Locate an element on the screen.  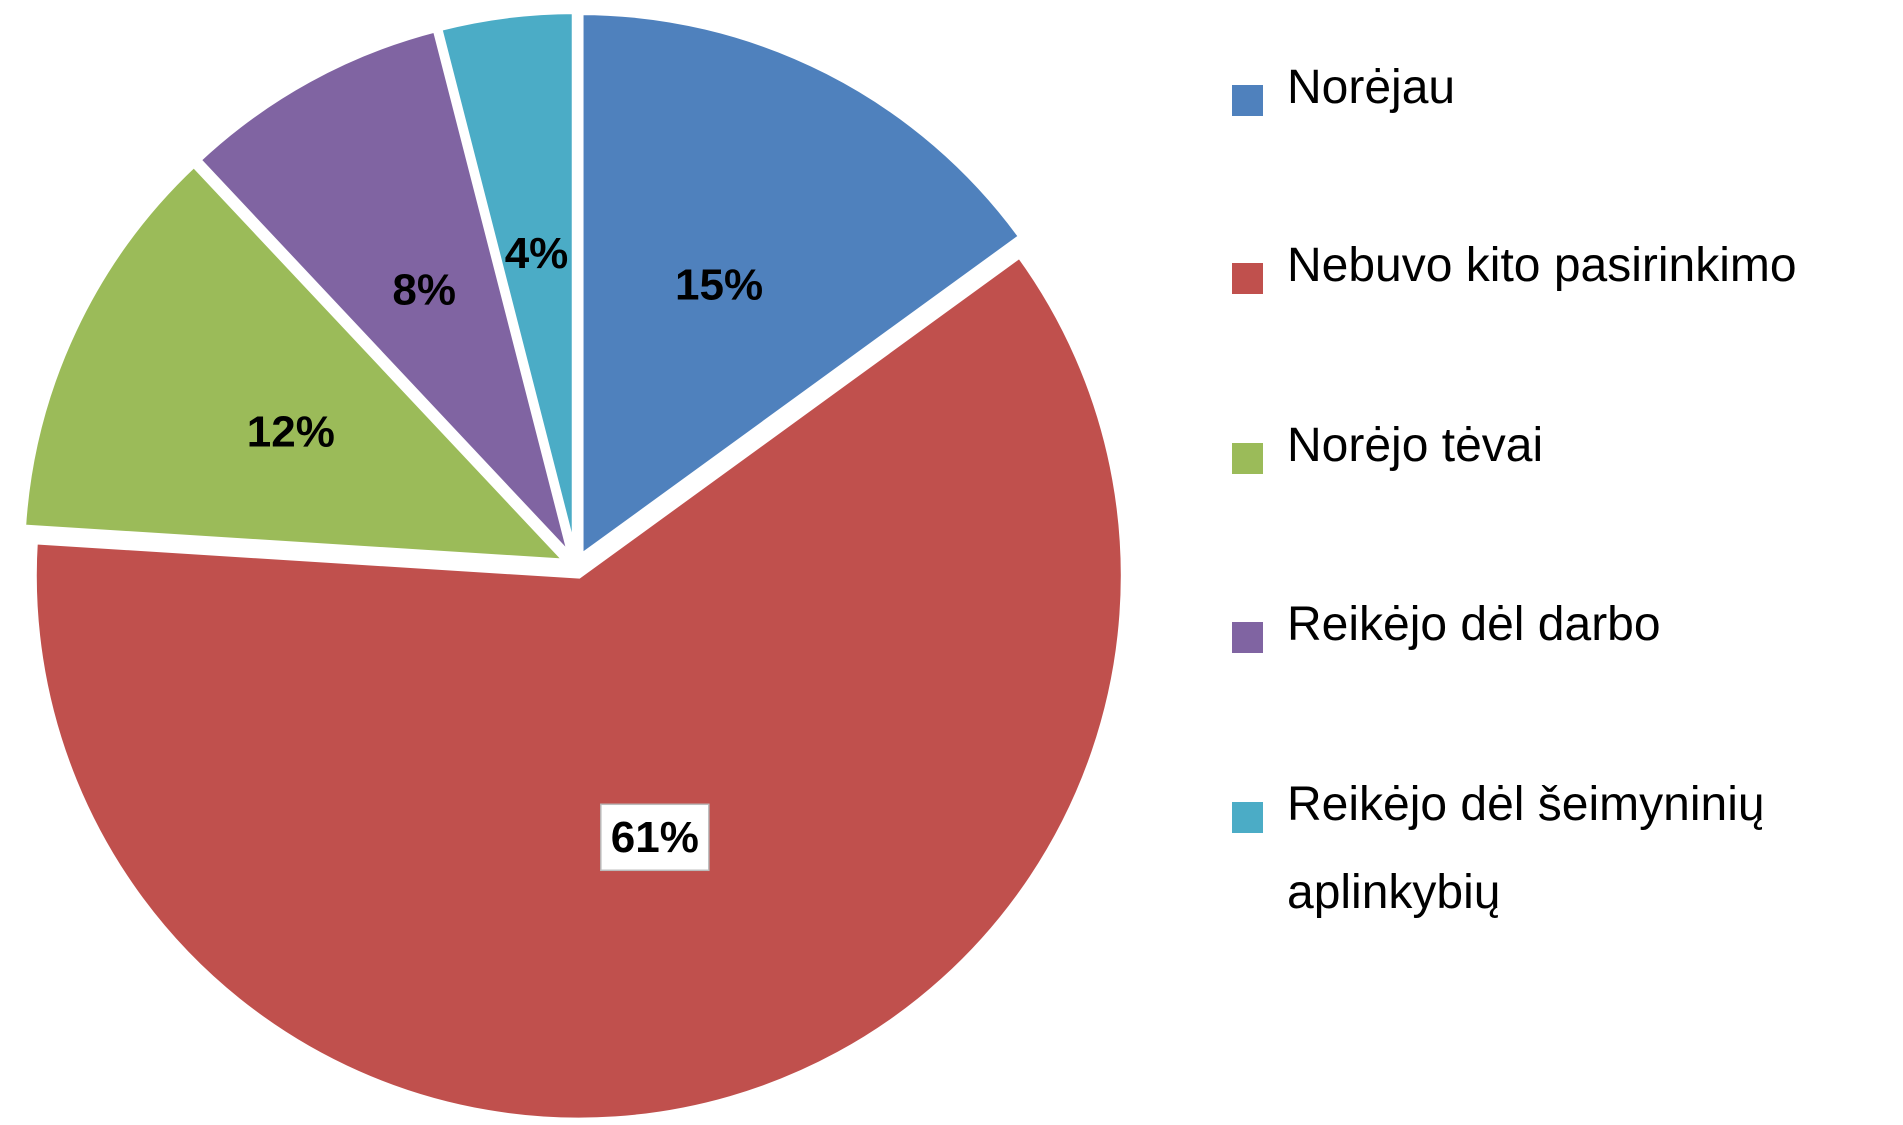
legend-item: Reikėjo dėl šeimyninių aplinkybių is located at coordinates (1552, 857).